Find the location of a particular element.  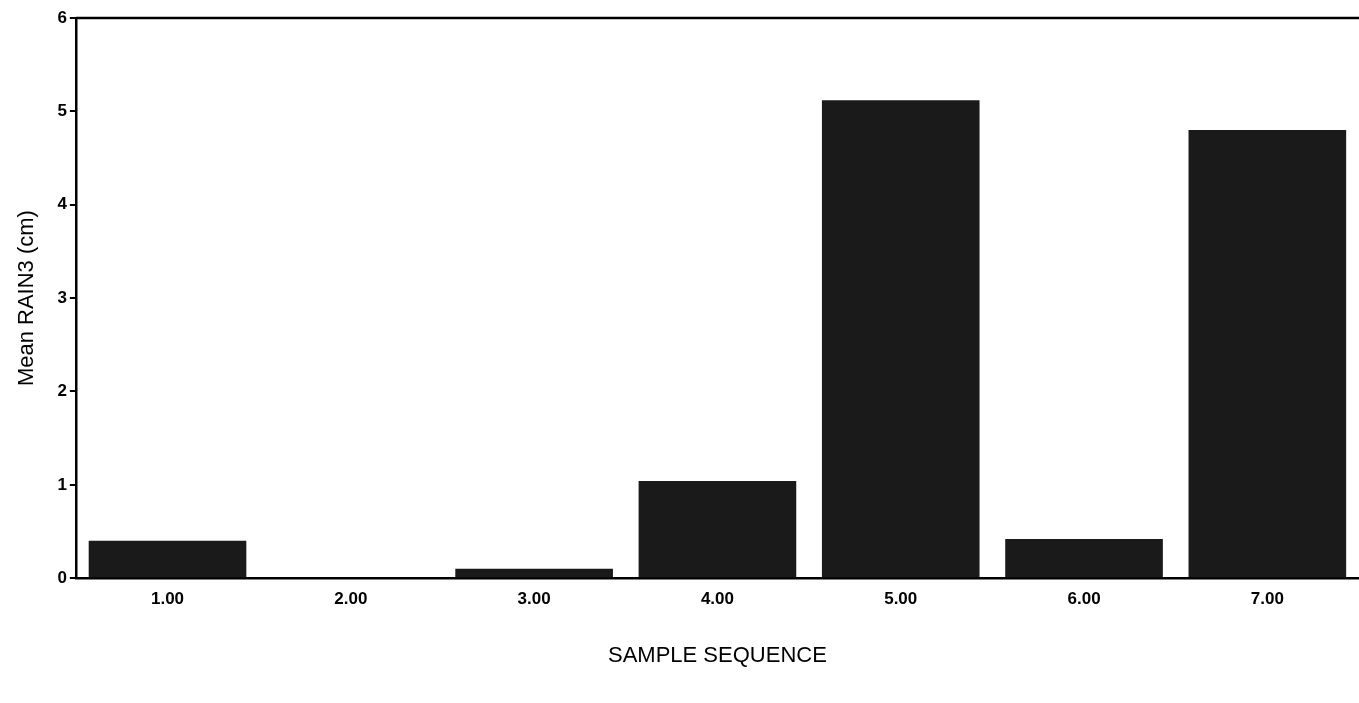

x-axis-title: SAMPLE SEQUENCE is located at coordinates (717, 654).